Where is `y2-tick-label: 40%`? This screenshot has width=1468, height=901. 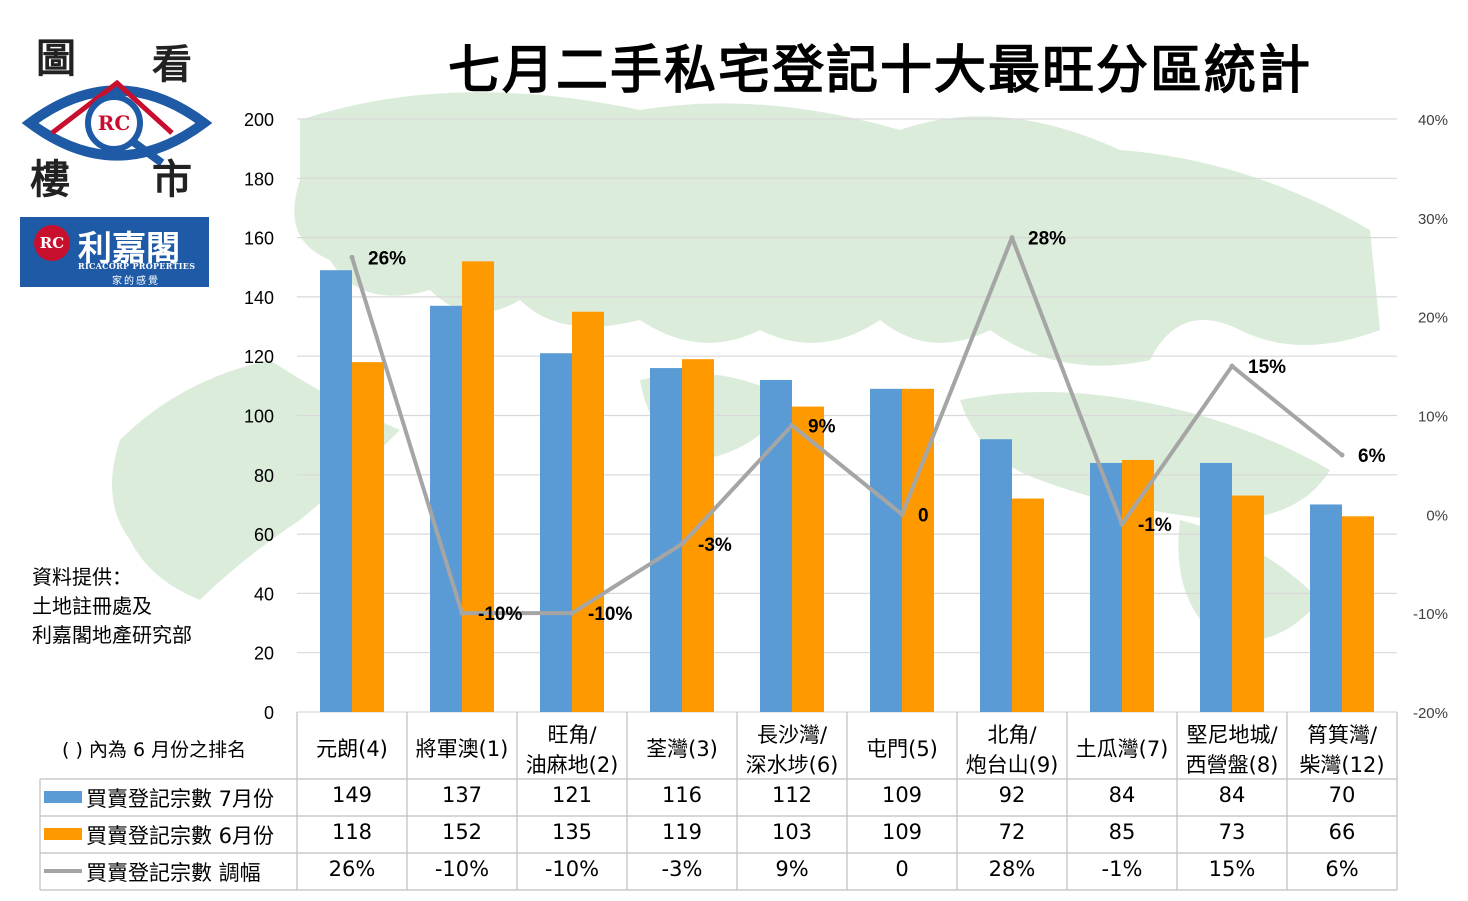 y2-tick-label: 40% is located at coordinates (1433, 120).